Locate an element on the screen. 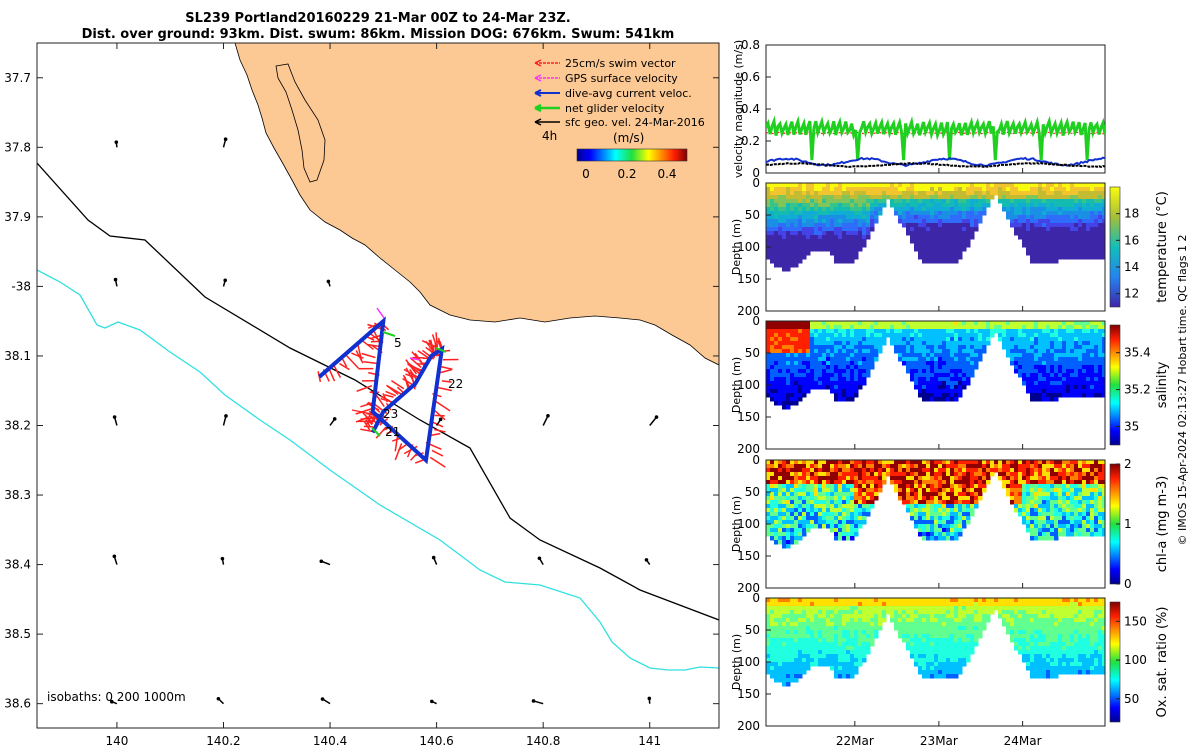 The width and height of the screenshot is (1200, 750). legend-item: net glider velocity is located at coordinates (599, 108).